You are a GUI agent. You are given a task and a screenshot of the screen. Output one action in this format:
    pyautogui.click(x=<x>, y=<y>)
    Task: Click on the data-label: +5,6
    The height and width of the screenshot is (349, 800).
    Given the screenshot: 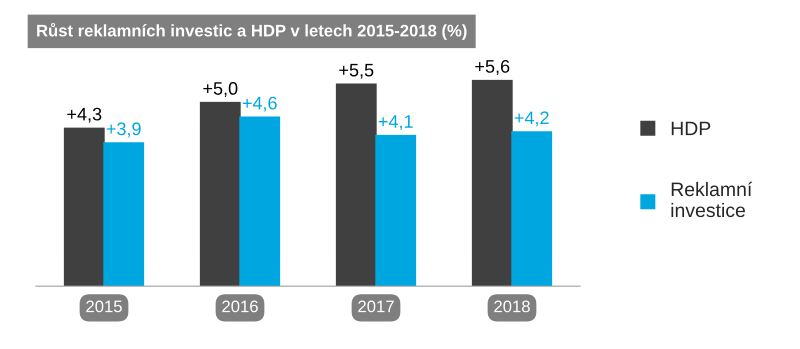 What is the action you would take?
    pyautogui.click(x=492, y=67)
    